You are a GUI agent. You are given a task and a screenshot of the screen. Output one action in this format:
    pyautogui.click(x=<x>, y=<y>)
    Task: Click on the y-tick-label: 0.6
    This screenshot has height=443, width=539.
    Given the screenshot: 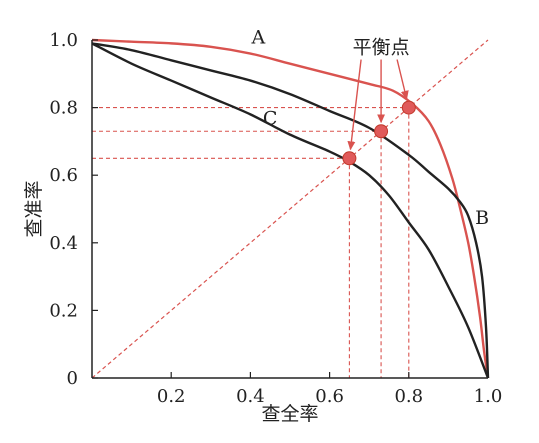 What is the action you would take?
    pyautogui.click(x=63, y=175)
    